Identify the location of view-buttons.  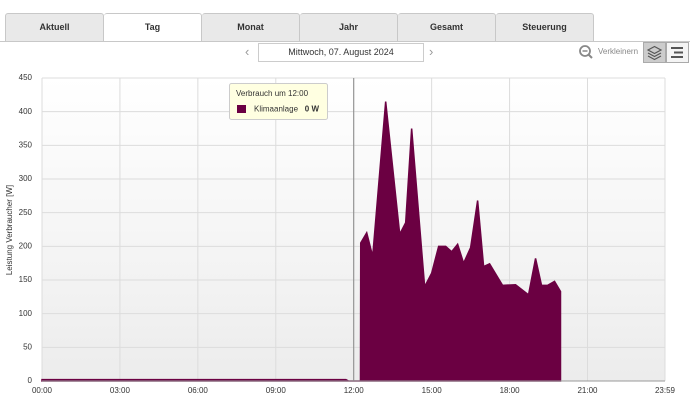
(666, 52).